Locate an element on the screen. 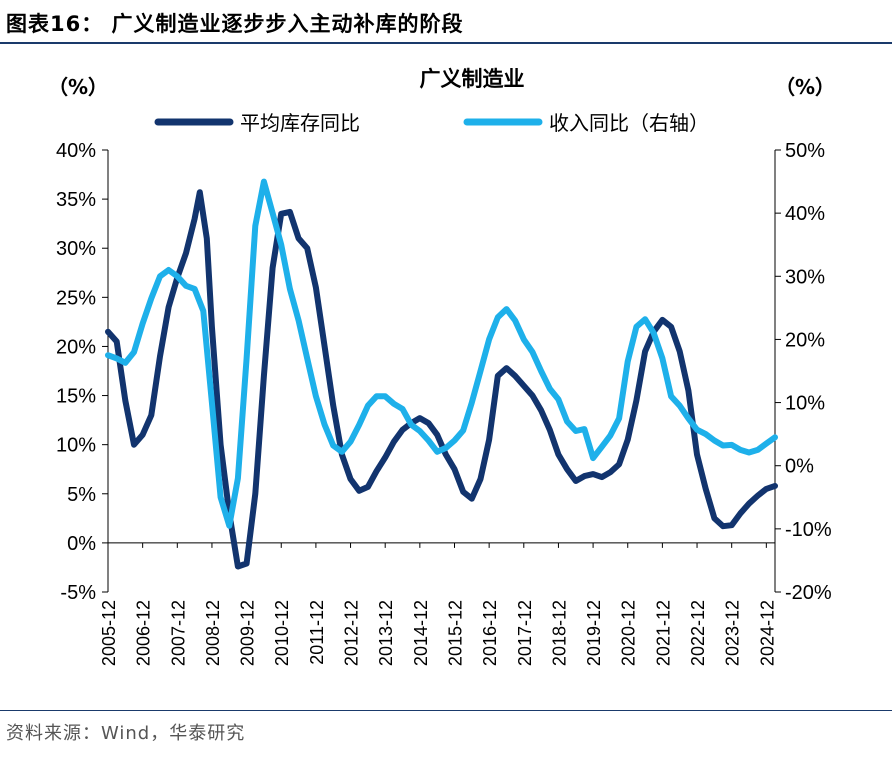 This screenshot has width=892, height=760. legend: 平均库存同比 收入同比（右轴） is located at coordinates (431, 123).